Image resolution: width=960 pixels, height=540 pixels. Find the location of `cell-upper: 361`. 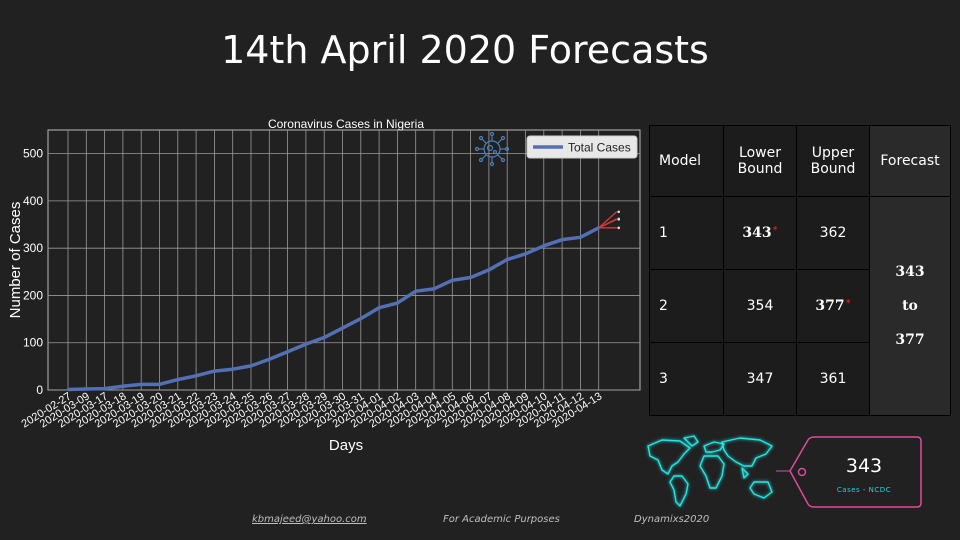

cell-upper: 361 is located at coordinates (833, 379).